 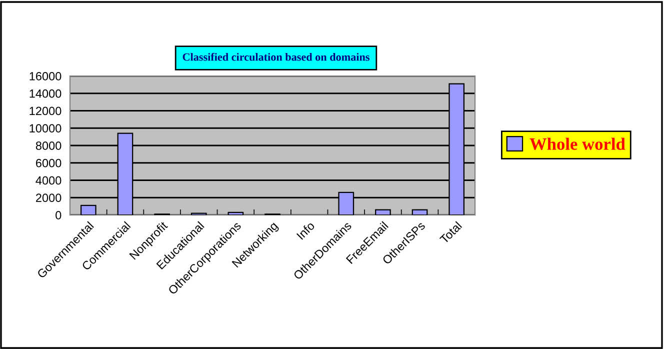 I want to click on y-tick-label: 12000, so click(x=46, y=111).